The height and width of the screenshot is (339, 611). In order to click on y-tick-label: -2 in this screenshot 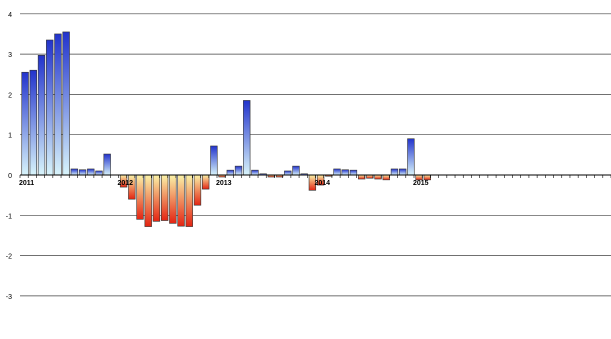, I will do `click(9, 257)`.